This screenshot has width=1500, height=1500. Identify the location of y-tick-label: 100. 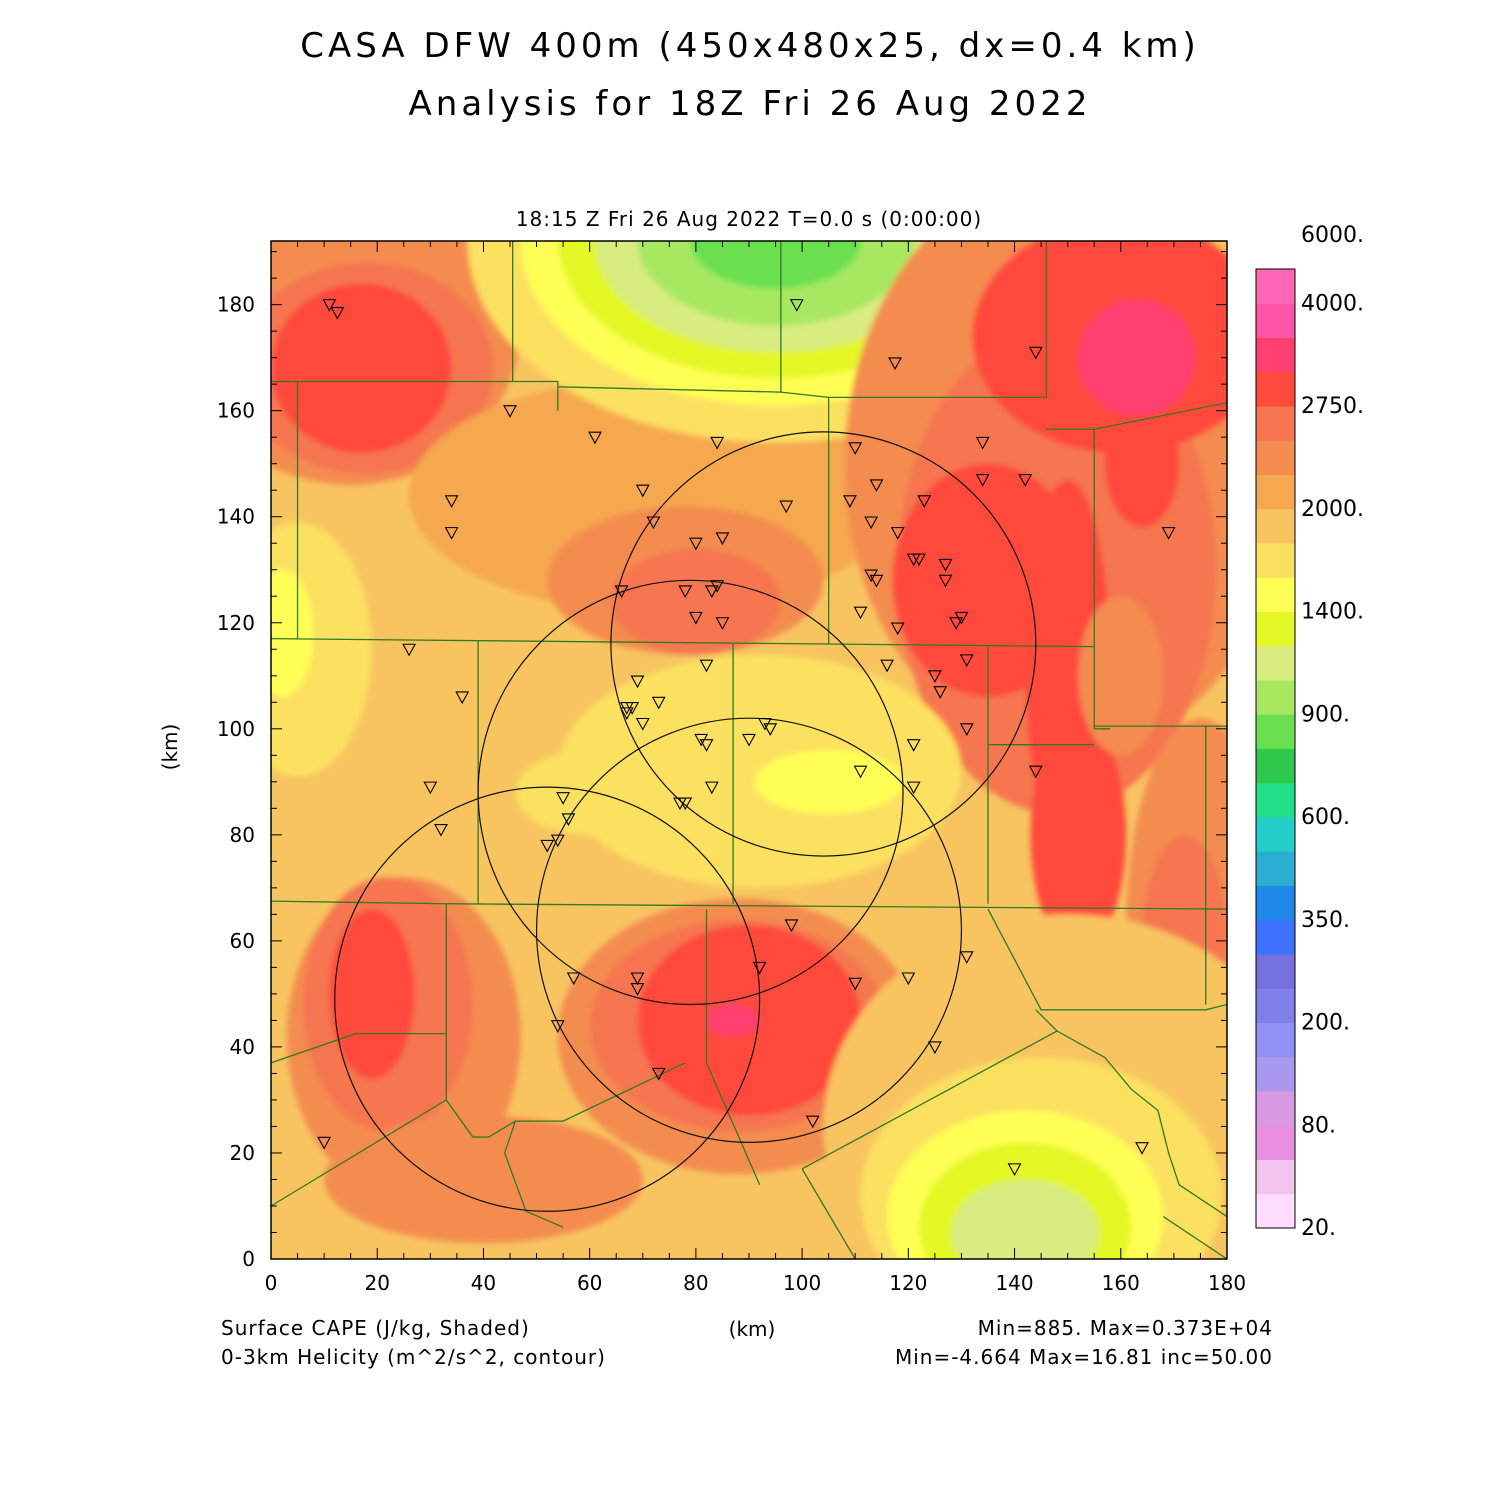
(236, 729).